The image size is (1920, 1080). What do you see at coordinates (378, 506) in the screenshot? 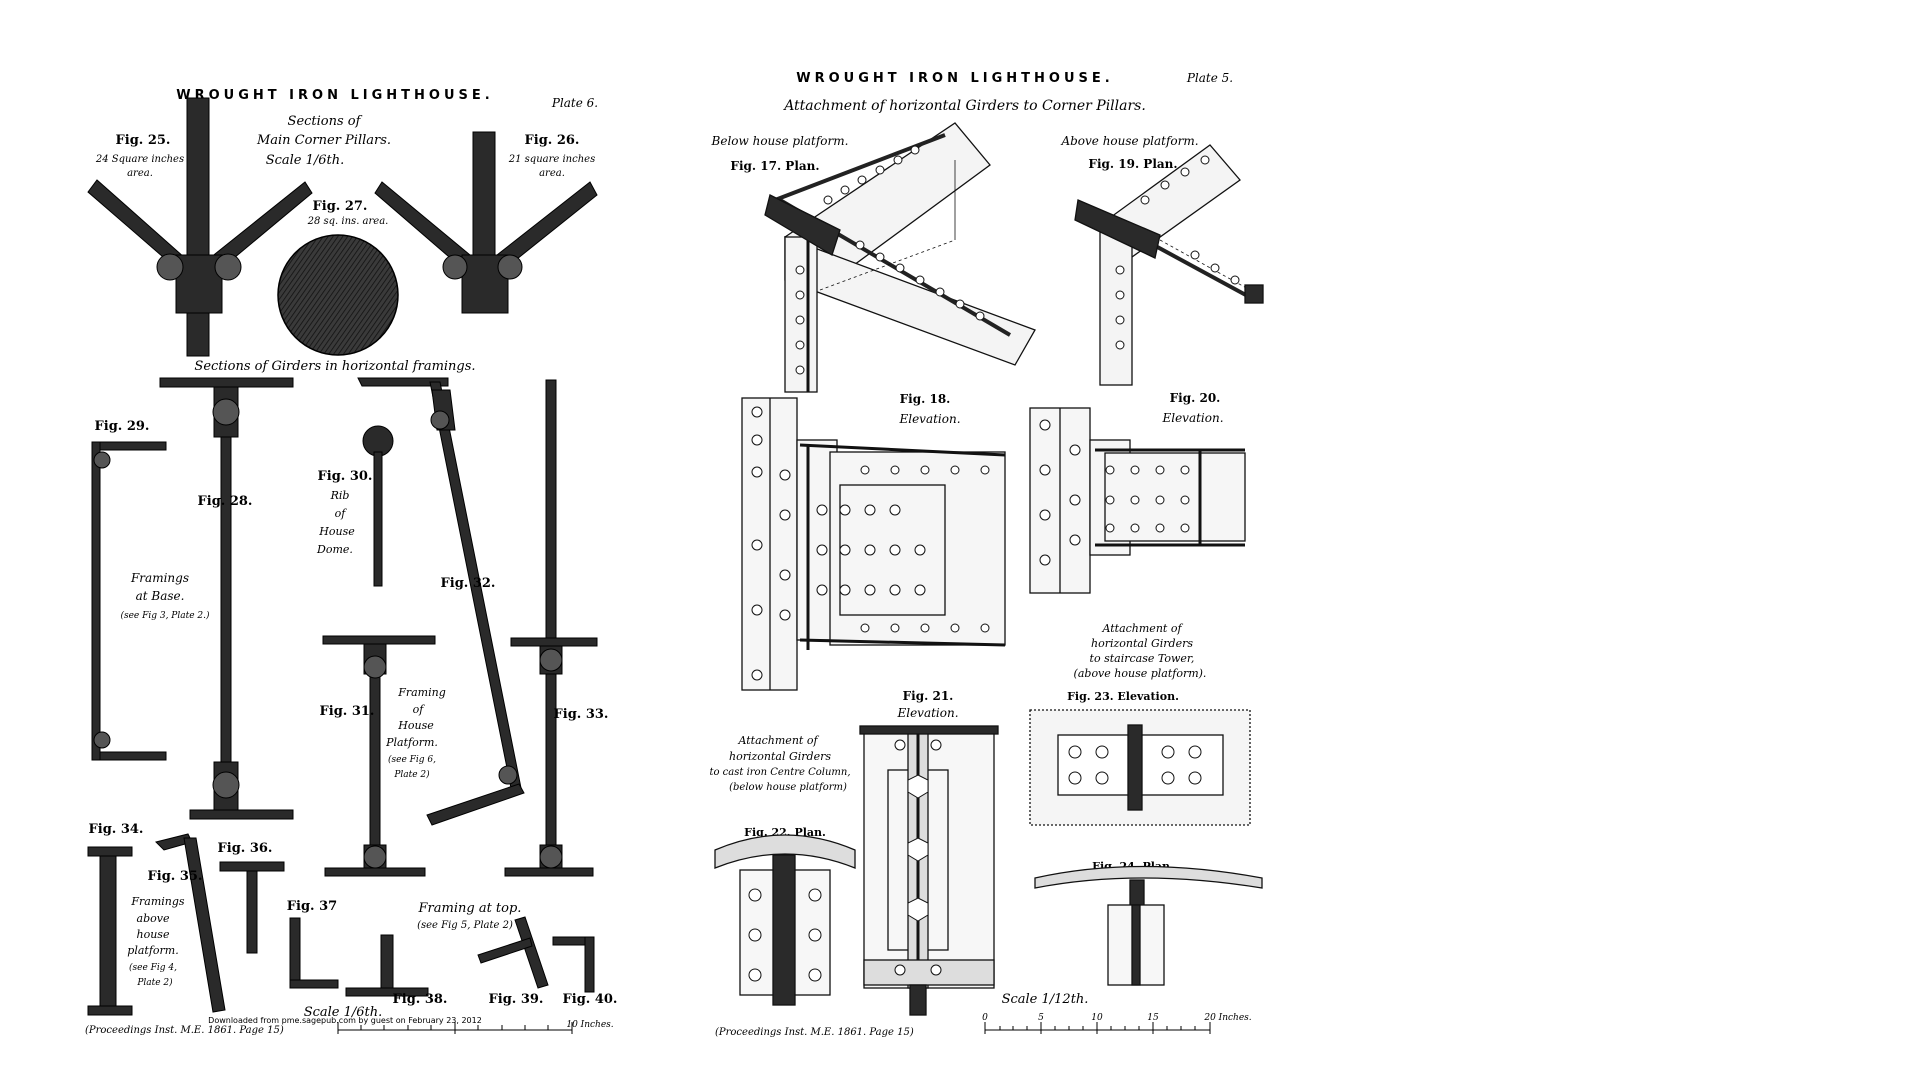
I see `fig30-rib-section` at bounding box center [378, 506].